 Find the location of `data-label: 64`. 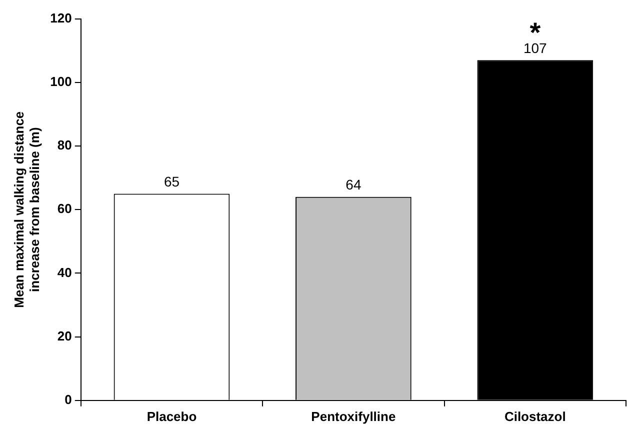

data-label: 64 is located at coordinates (354, 184).